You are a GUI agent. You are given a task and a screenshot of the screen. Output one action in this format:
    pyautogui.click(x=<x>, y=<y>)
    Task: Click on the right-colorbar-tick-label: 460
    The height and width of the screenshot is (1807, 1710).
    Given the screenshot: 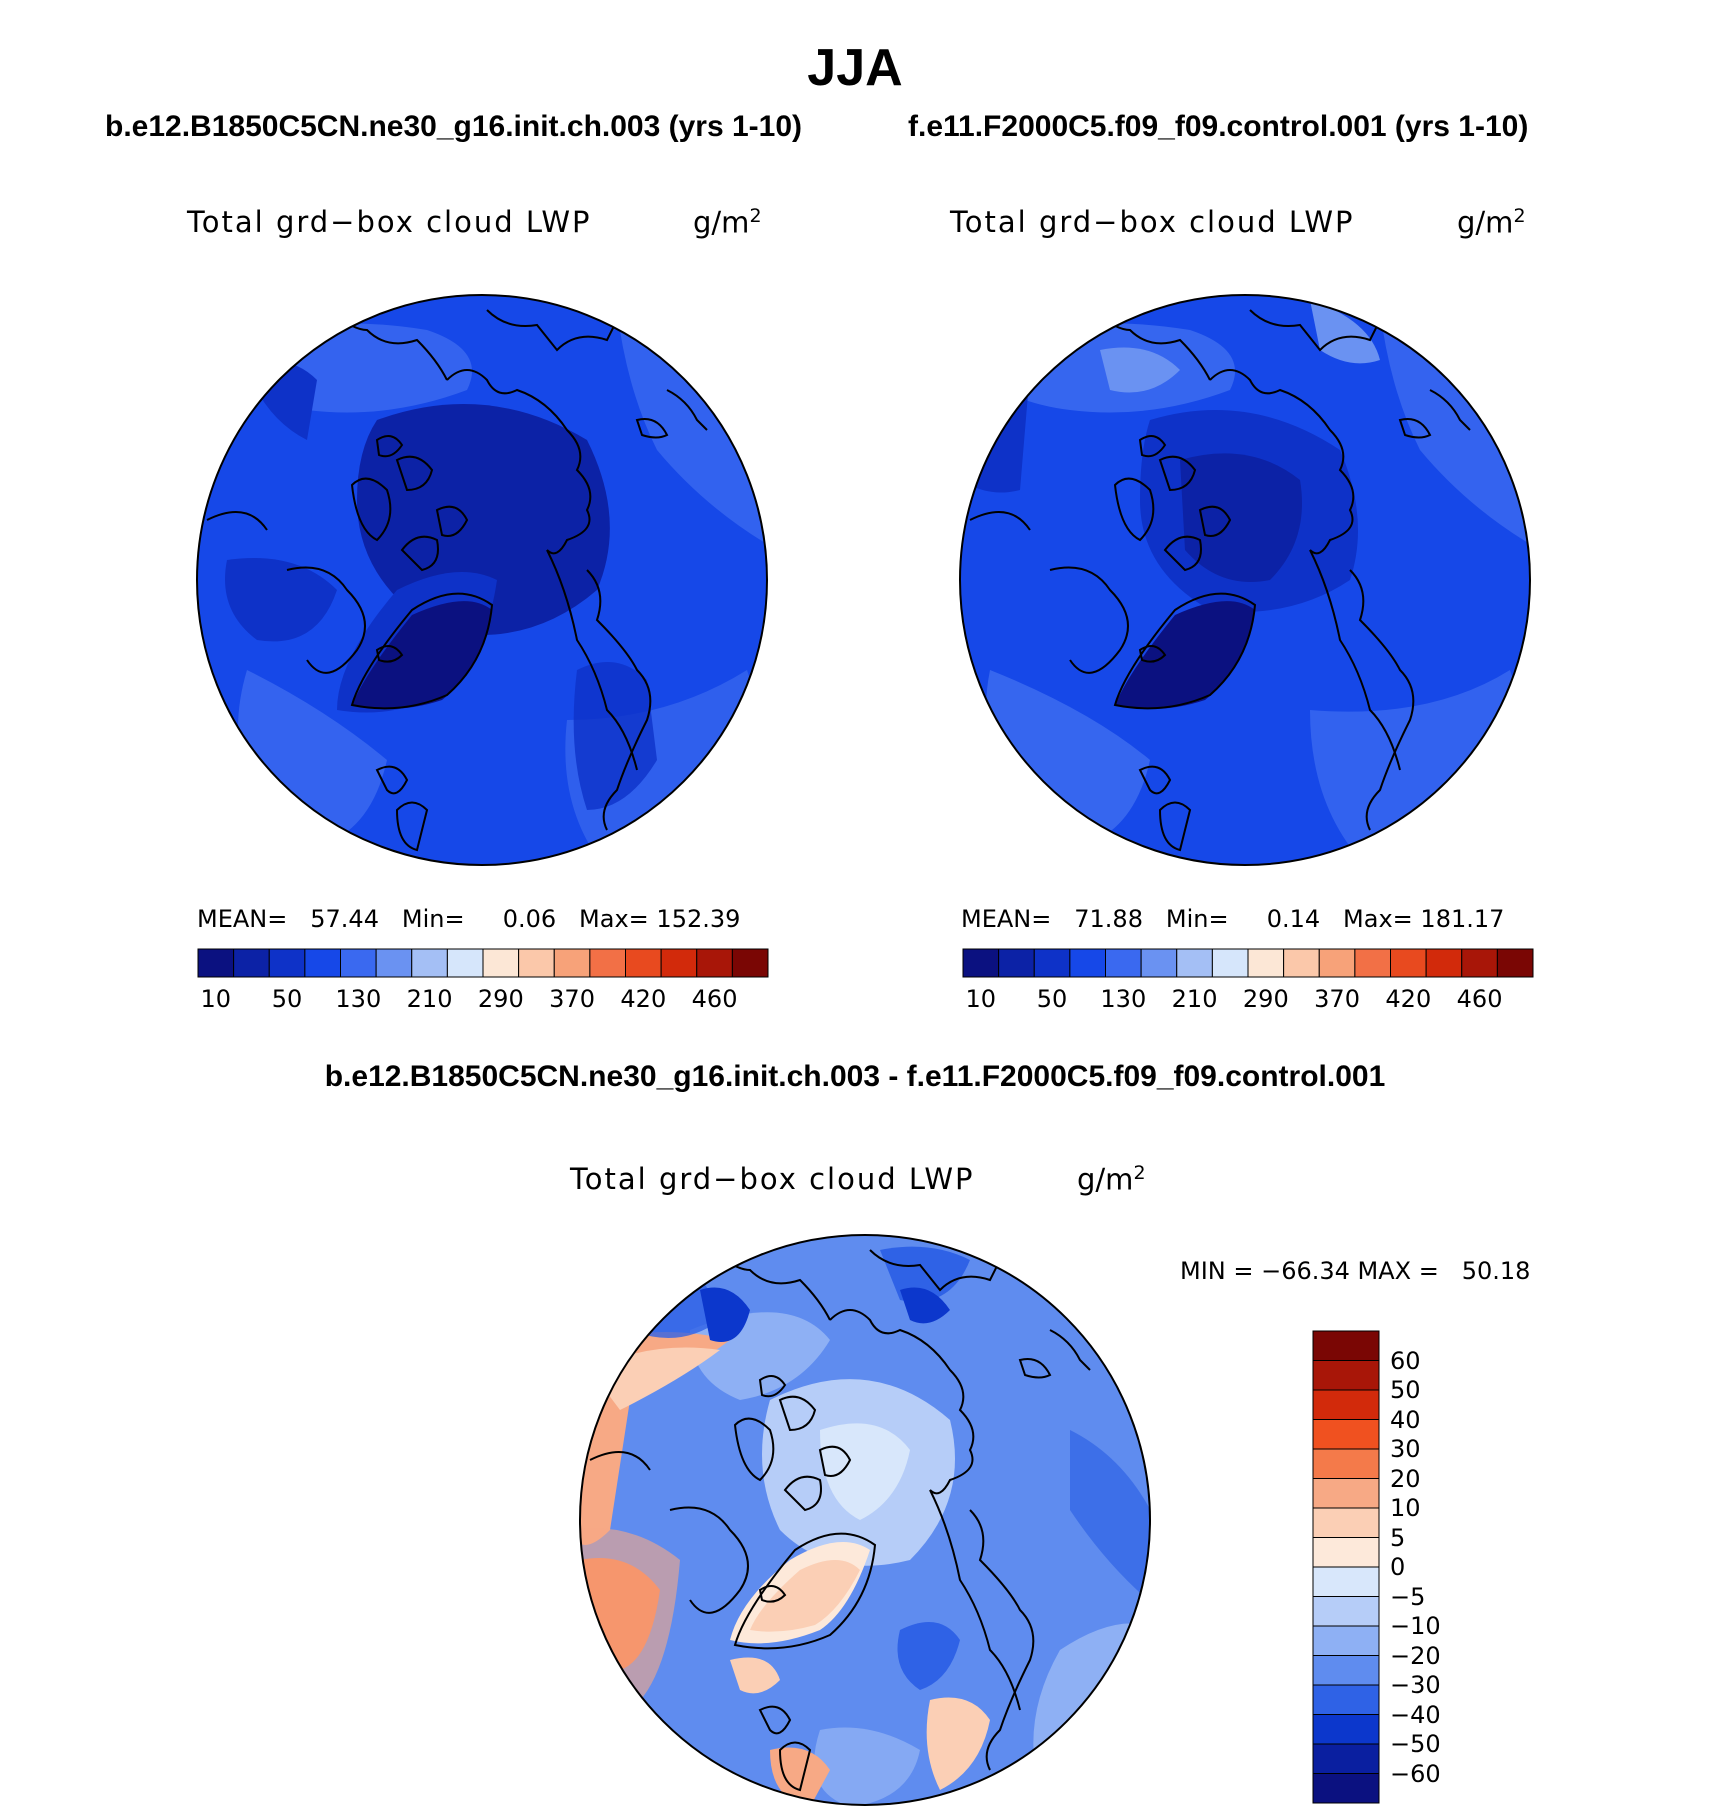 What is the action you would take?
    pyautogui.click(x=1479, y=999)
    